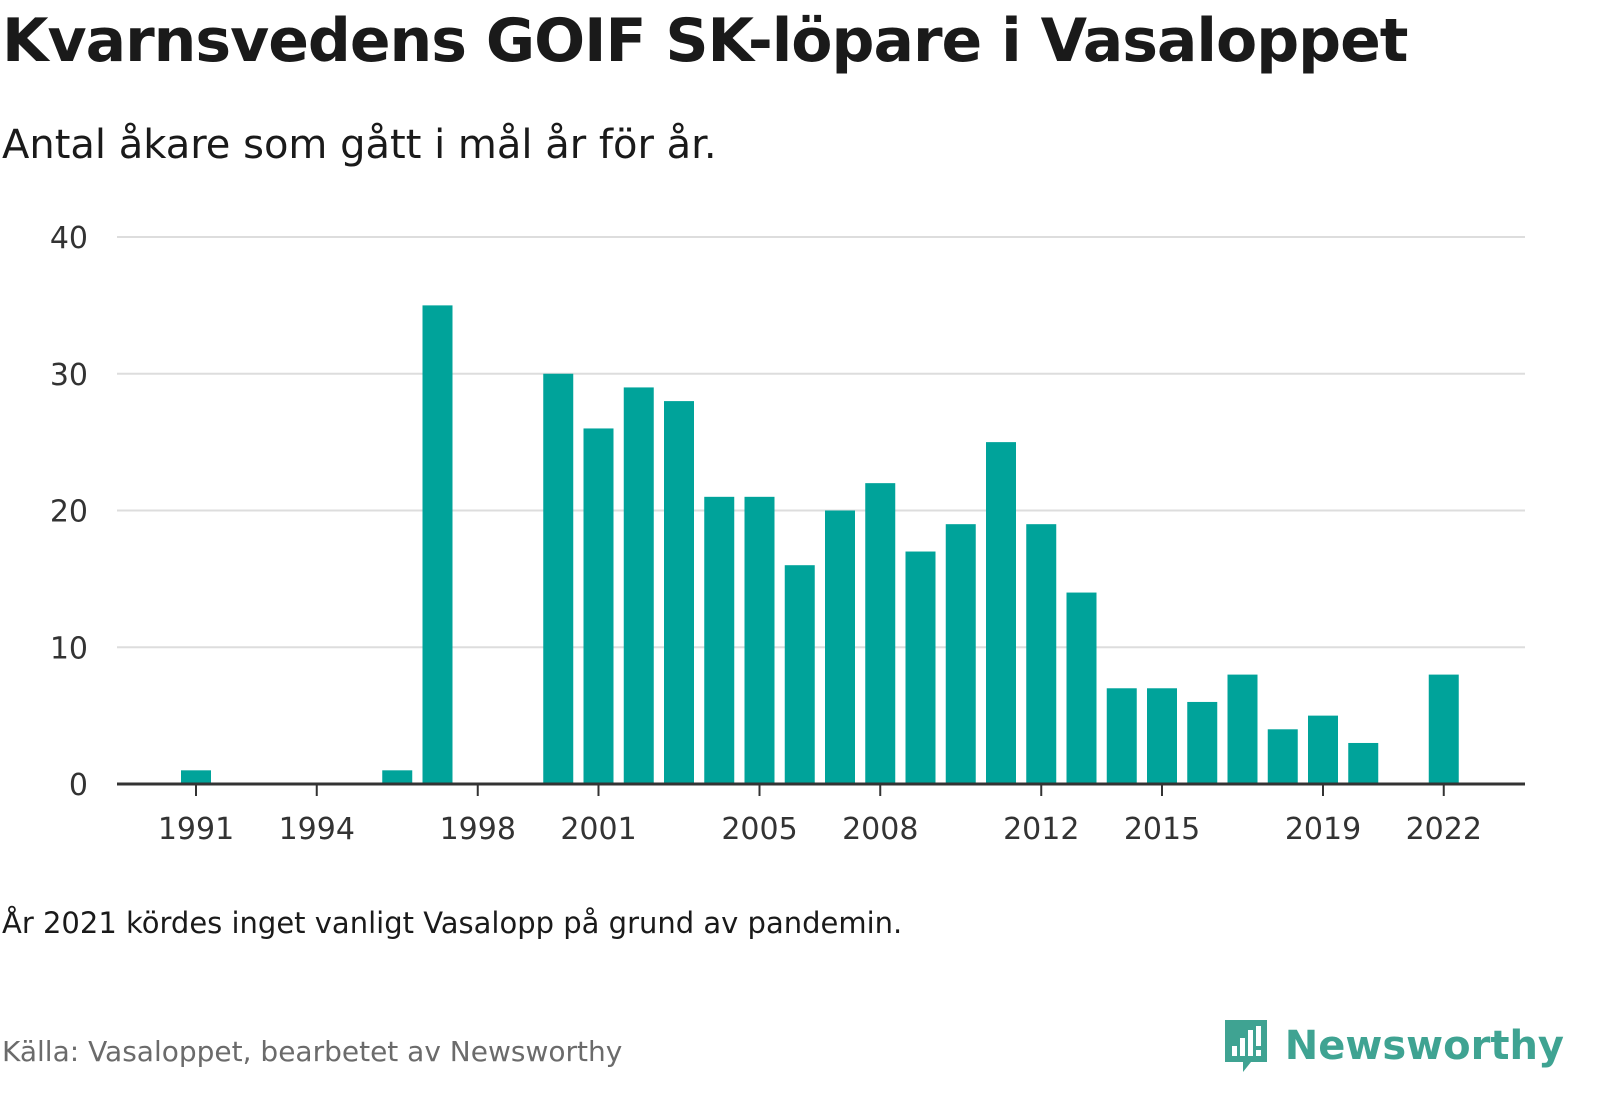 The height and width of the screenshot is (1100, 1600). Describe the element at coordinates (1424, 1046) in the screenshot. I see `brand-name: Newsworthy` at that location.